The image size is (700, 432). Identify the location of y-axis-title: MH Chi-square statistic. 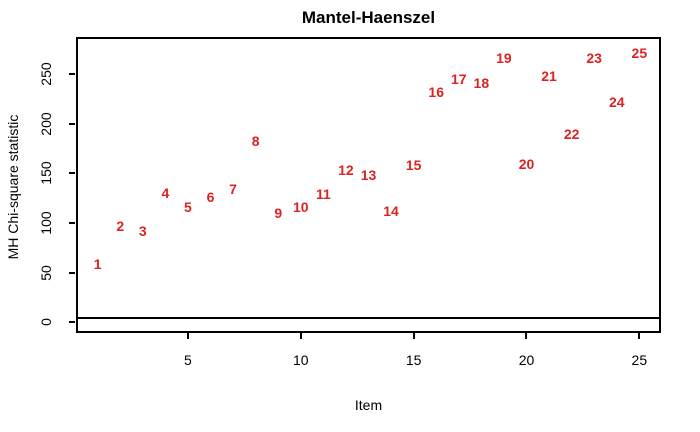
(13, 187).